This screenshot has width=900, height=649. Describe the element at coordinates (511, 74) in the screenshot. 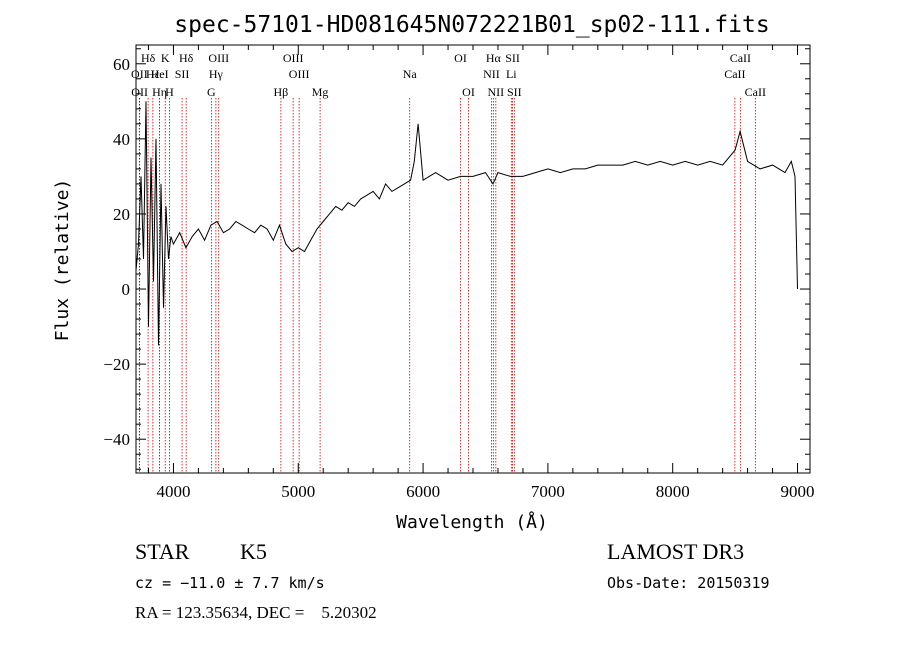

I see `spectral-line-label: Li` at that location.